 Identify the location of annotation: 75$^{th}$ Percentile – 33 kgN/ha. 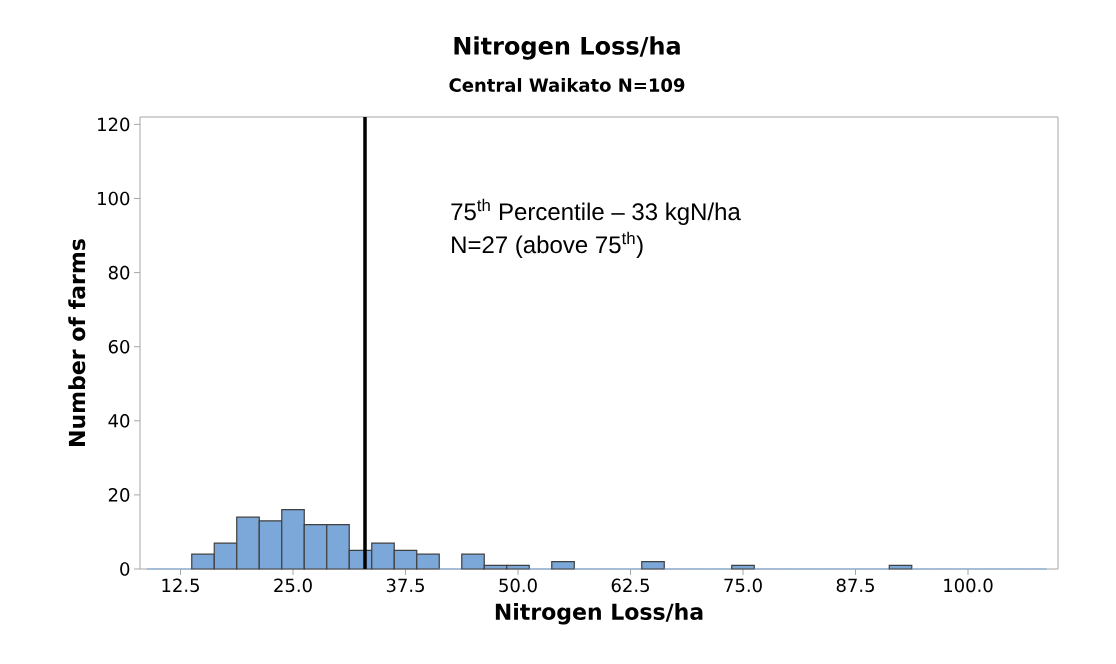
(596, 211).